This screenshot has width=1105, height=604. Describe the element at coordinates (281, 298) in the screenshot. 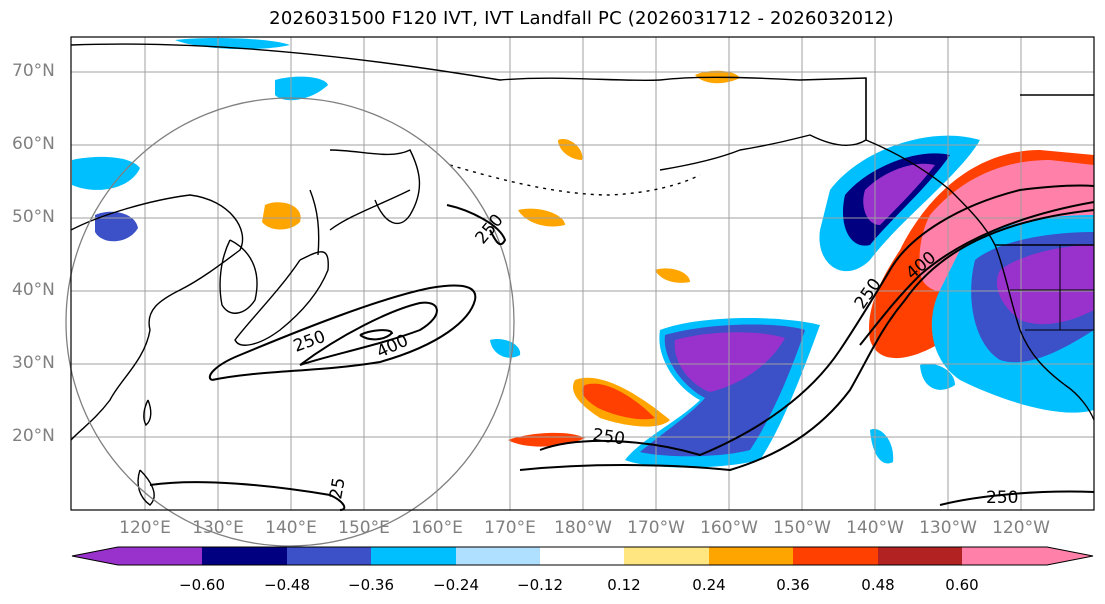

I see `japan-coast` at that location.